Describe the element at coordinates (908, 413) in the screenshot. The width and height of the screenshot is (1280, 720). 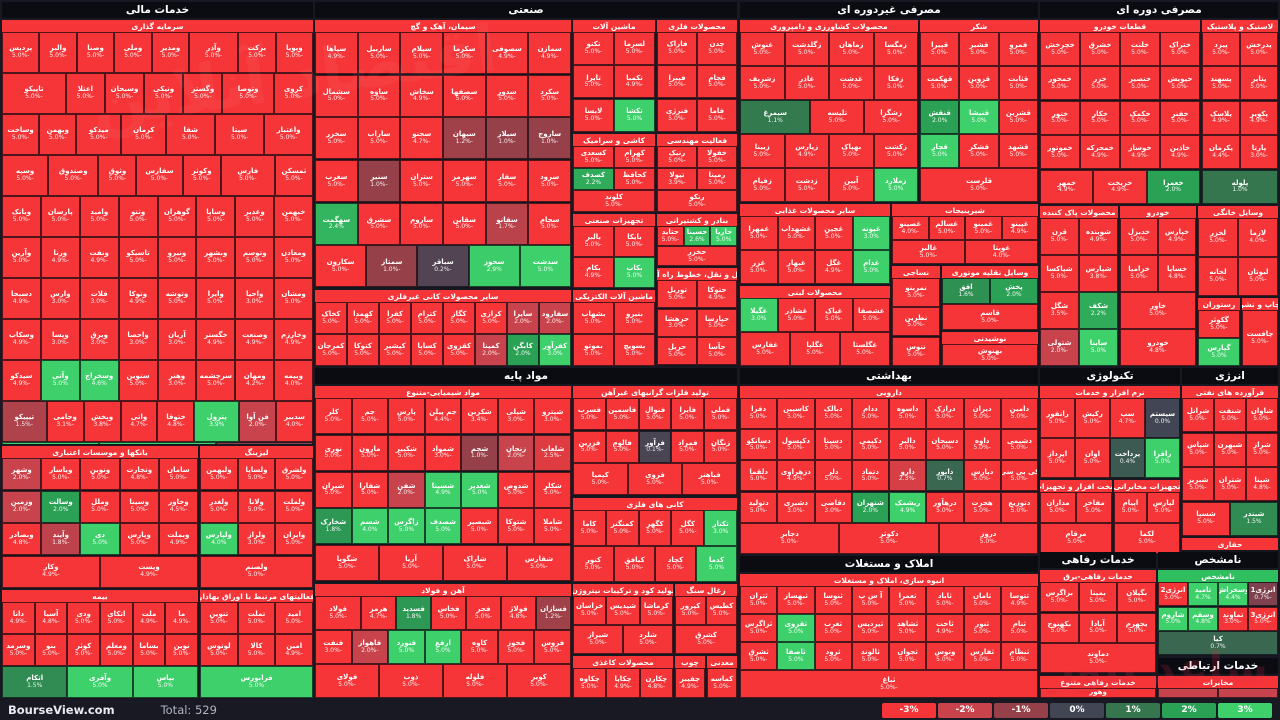
I see `stock-tile: داسوه -5.0%` at that location.